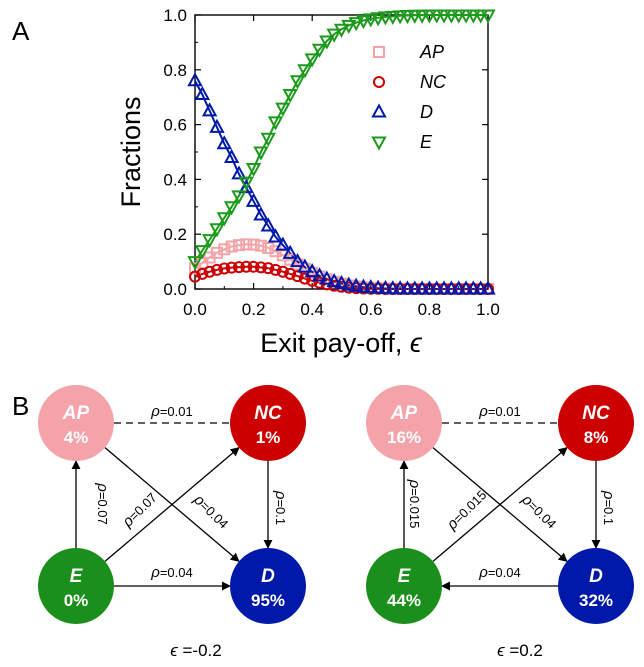 This screenshot has height=667, width=644. I want to click on edge-label-e-d: ρ=0.04, so click(171, 572).